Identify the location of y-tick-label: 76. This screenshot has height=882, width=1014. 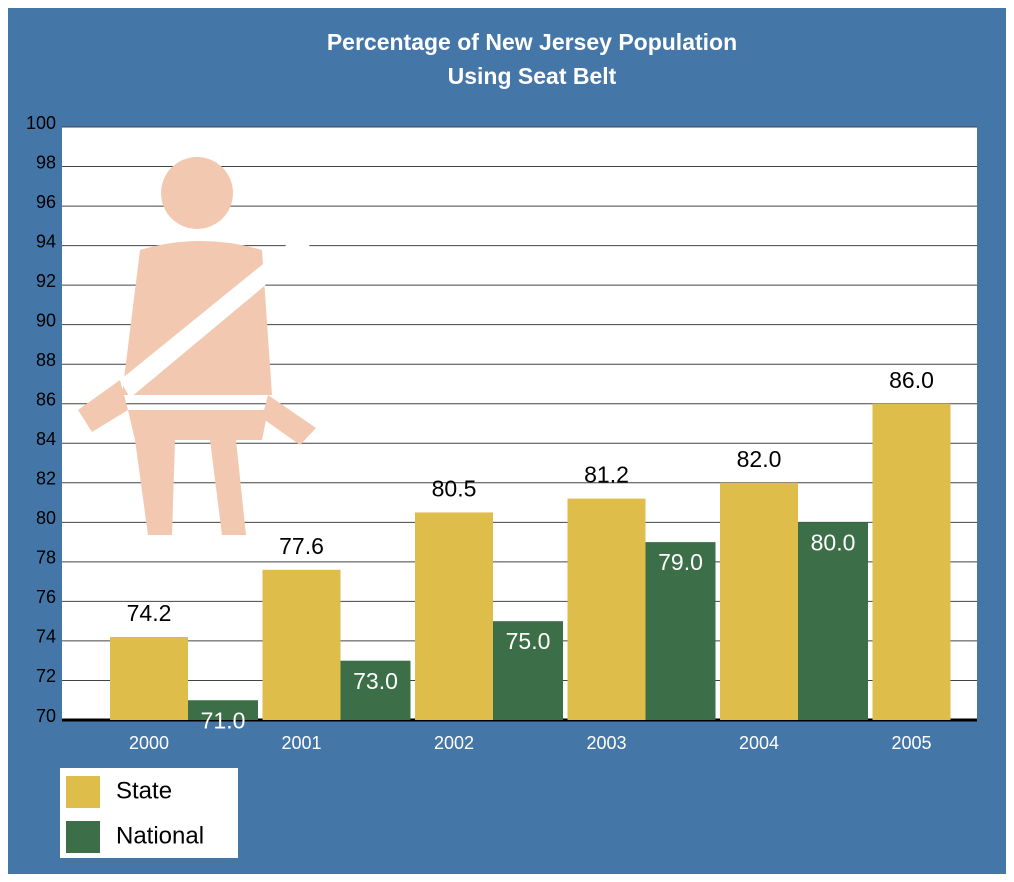
(46, 597).